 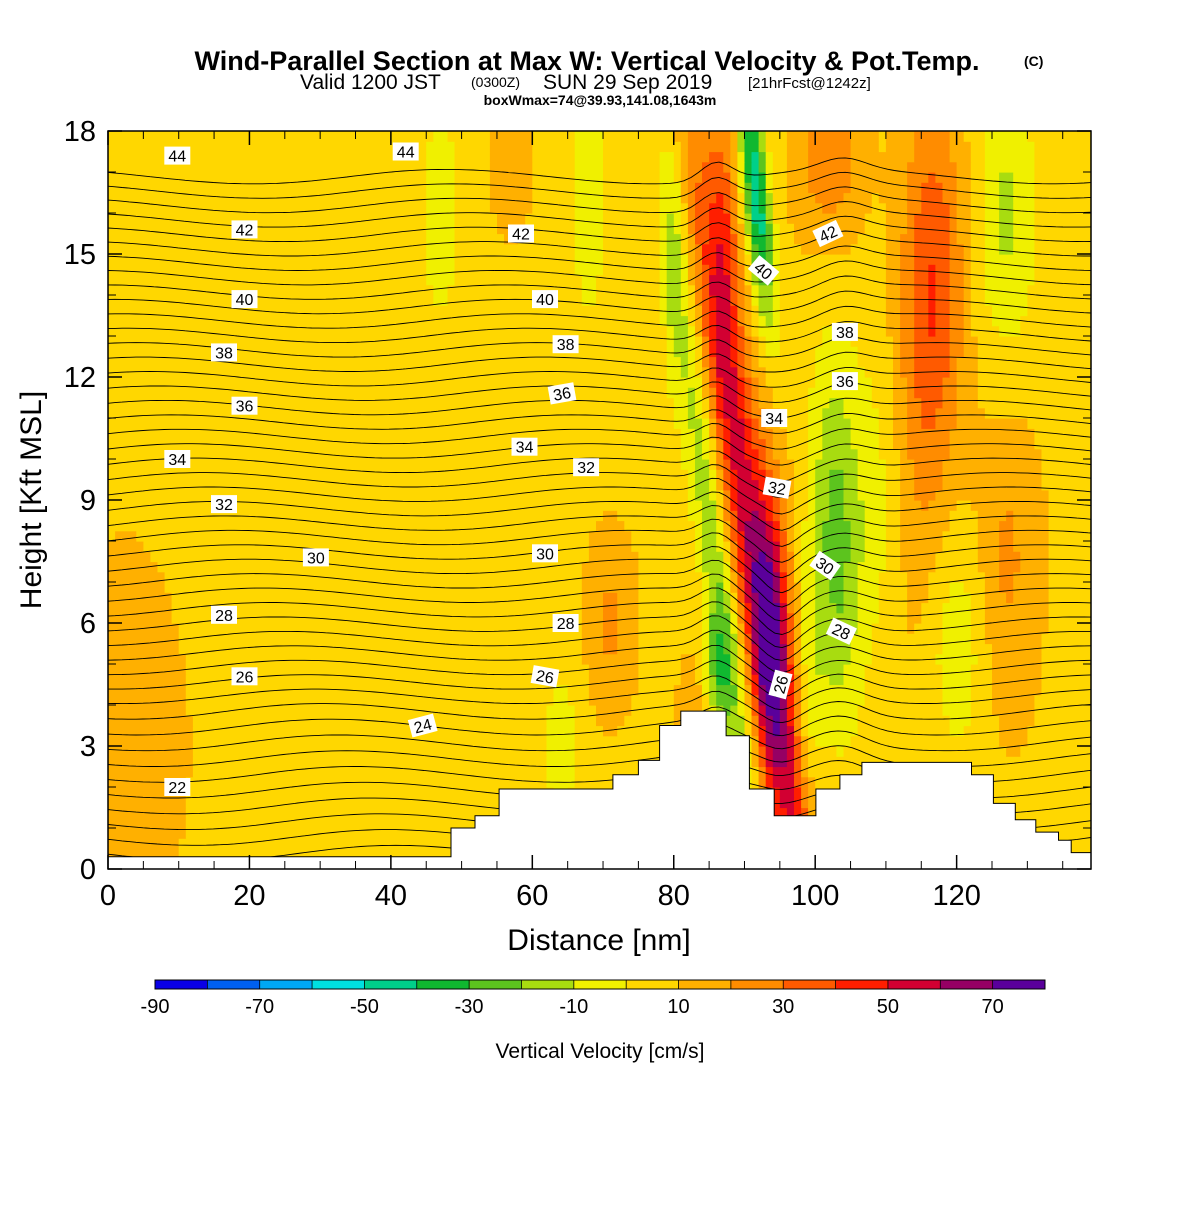 I want to click on theta-label-text: 32, so click(x=224, y=505).